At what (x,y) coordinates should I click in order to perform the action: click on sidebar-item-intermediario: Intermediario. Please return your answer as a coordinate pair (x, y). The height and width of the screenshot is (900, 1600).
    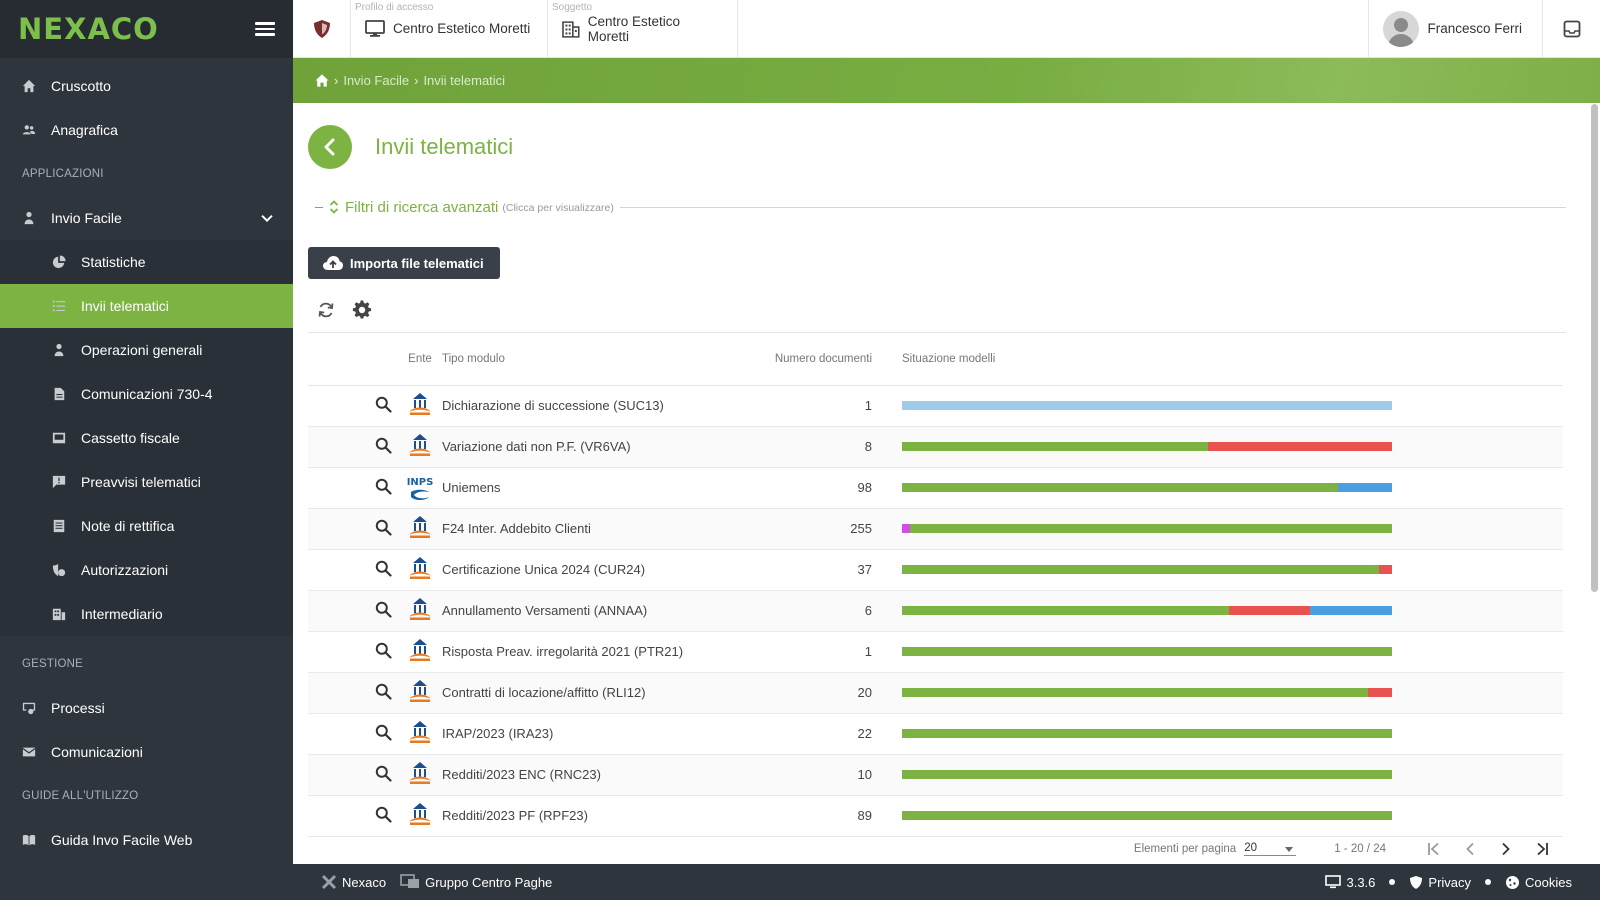
    Looking at the image, I should click on (146, 614).